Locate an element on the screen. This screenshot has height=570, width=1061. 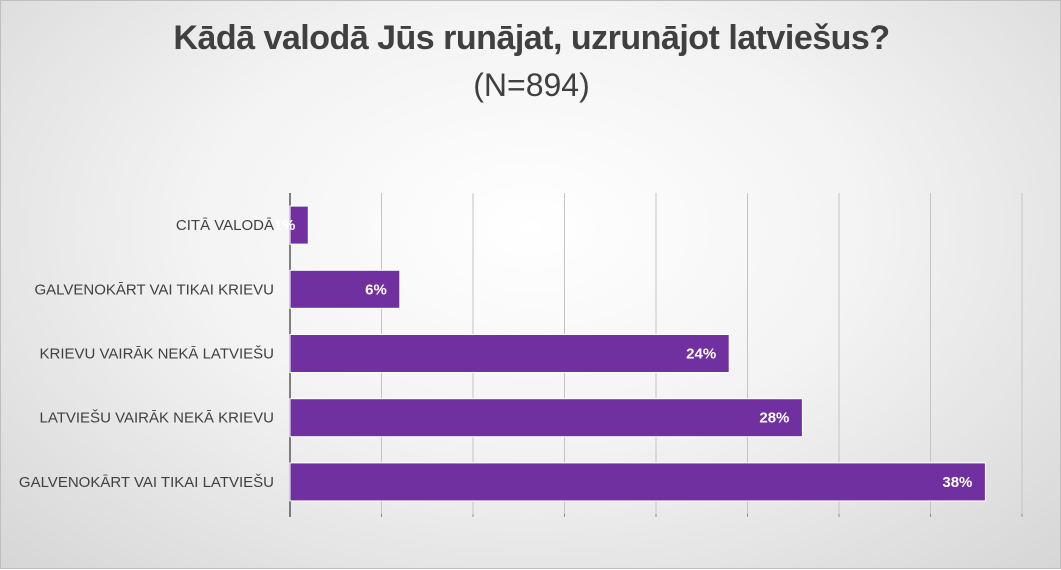
data-label: 6% is located at coordinates (376, 289).